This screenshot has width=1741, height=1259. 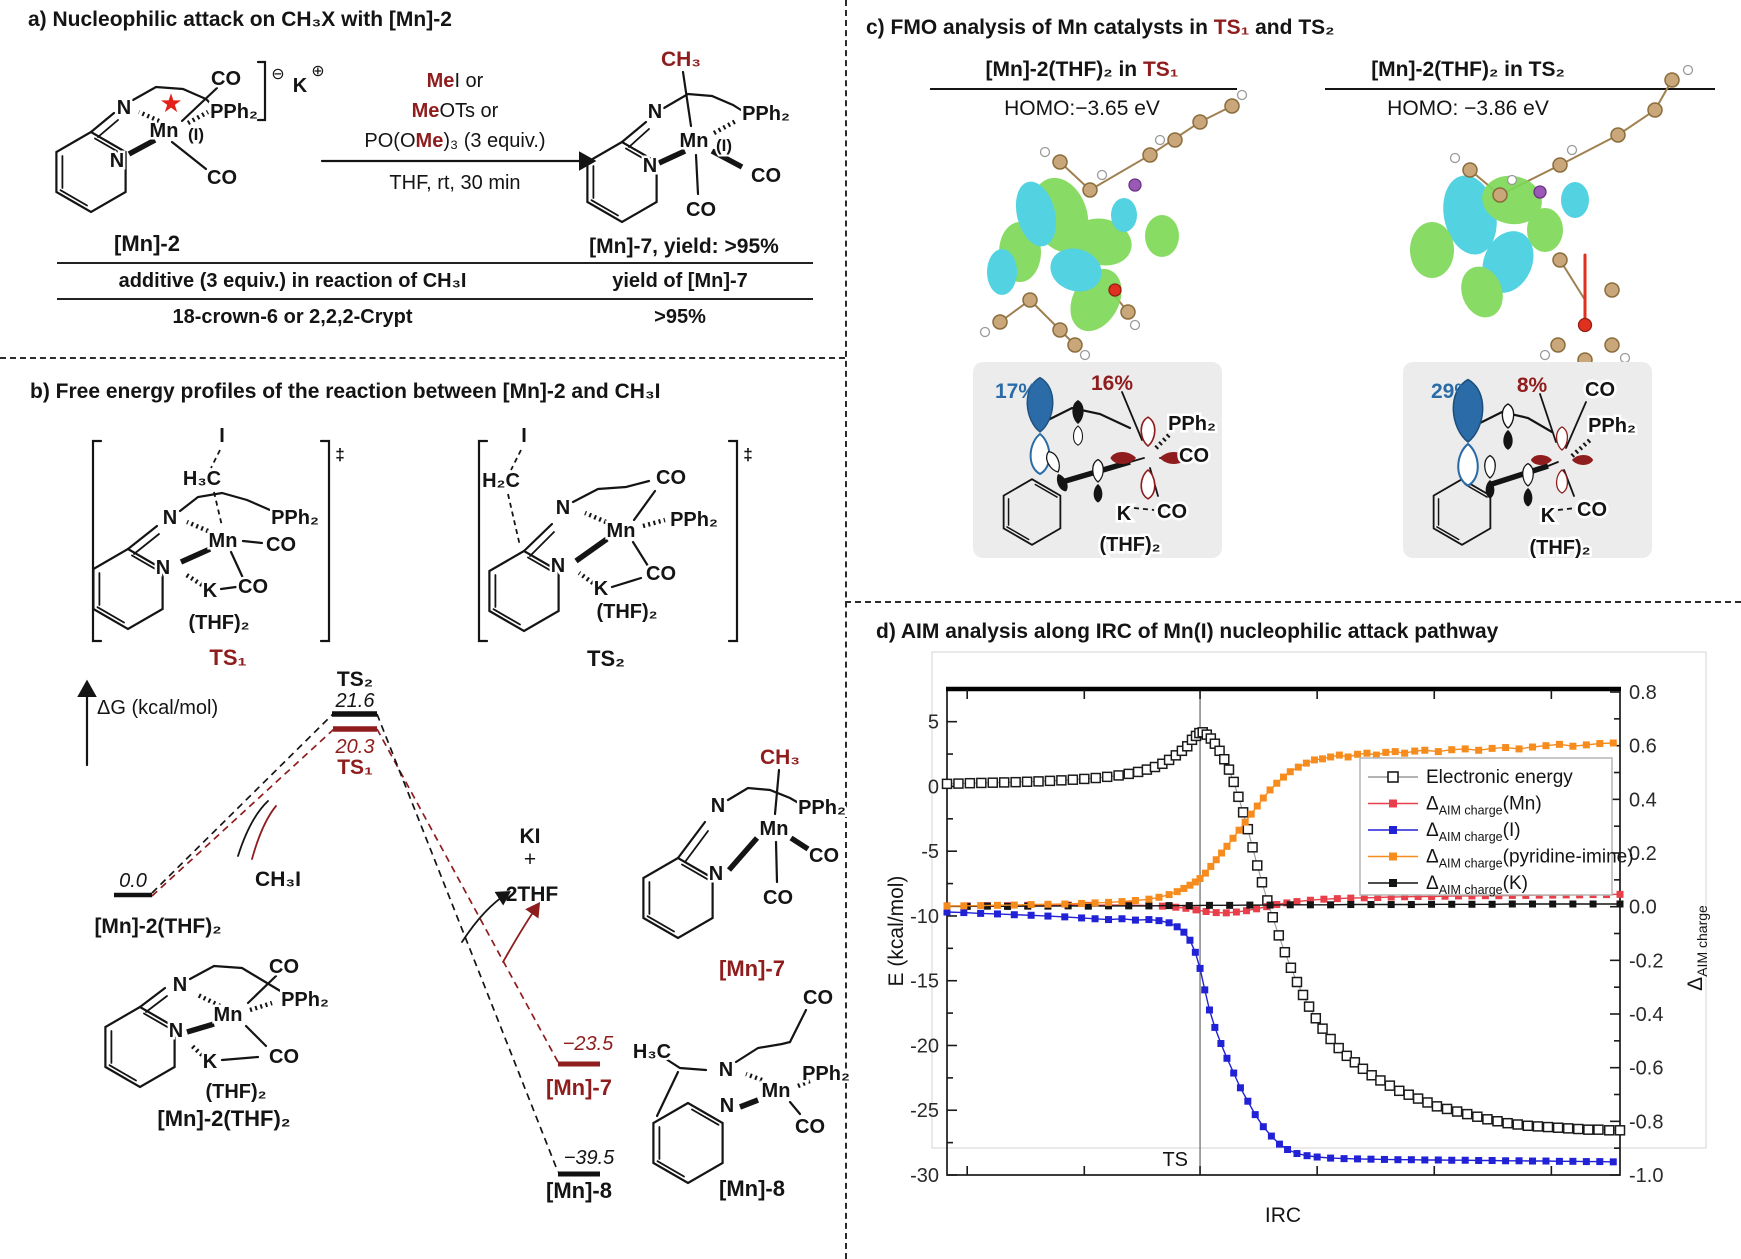 What do you see at coordinates (1643, 800) in the screenshot?
I see `svg-text: 0.4` at bounding box center [1643, 800].